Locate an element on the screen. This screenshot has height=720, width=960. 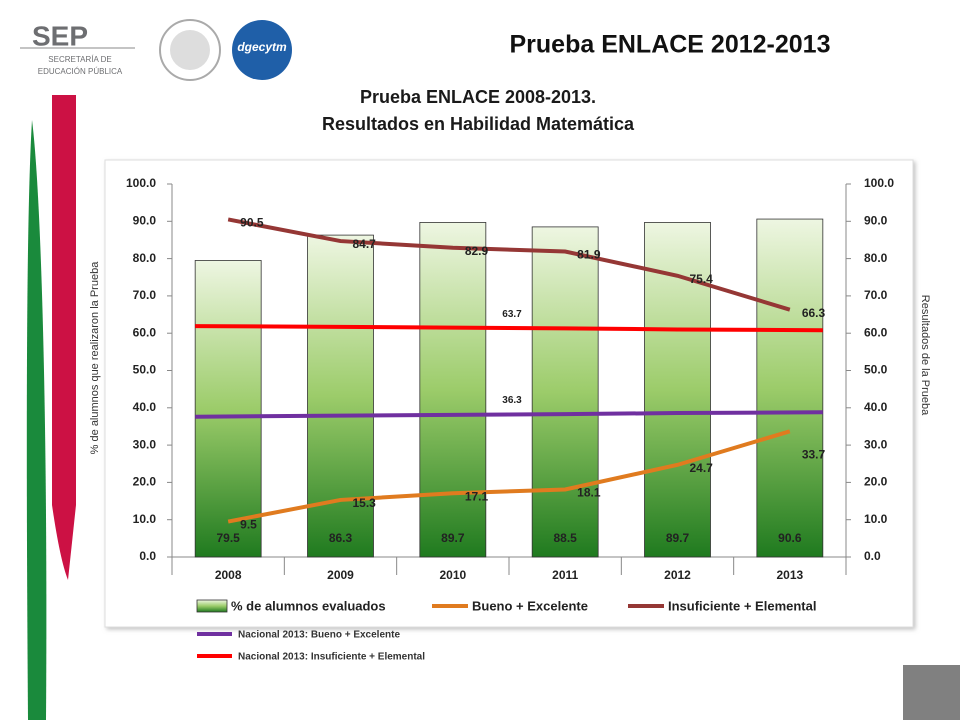
bar-value-label: 88.5 is located at coordinates (565, 538).